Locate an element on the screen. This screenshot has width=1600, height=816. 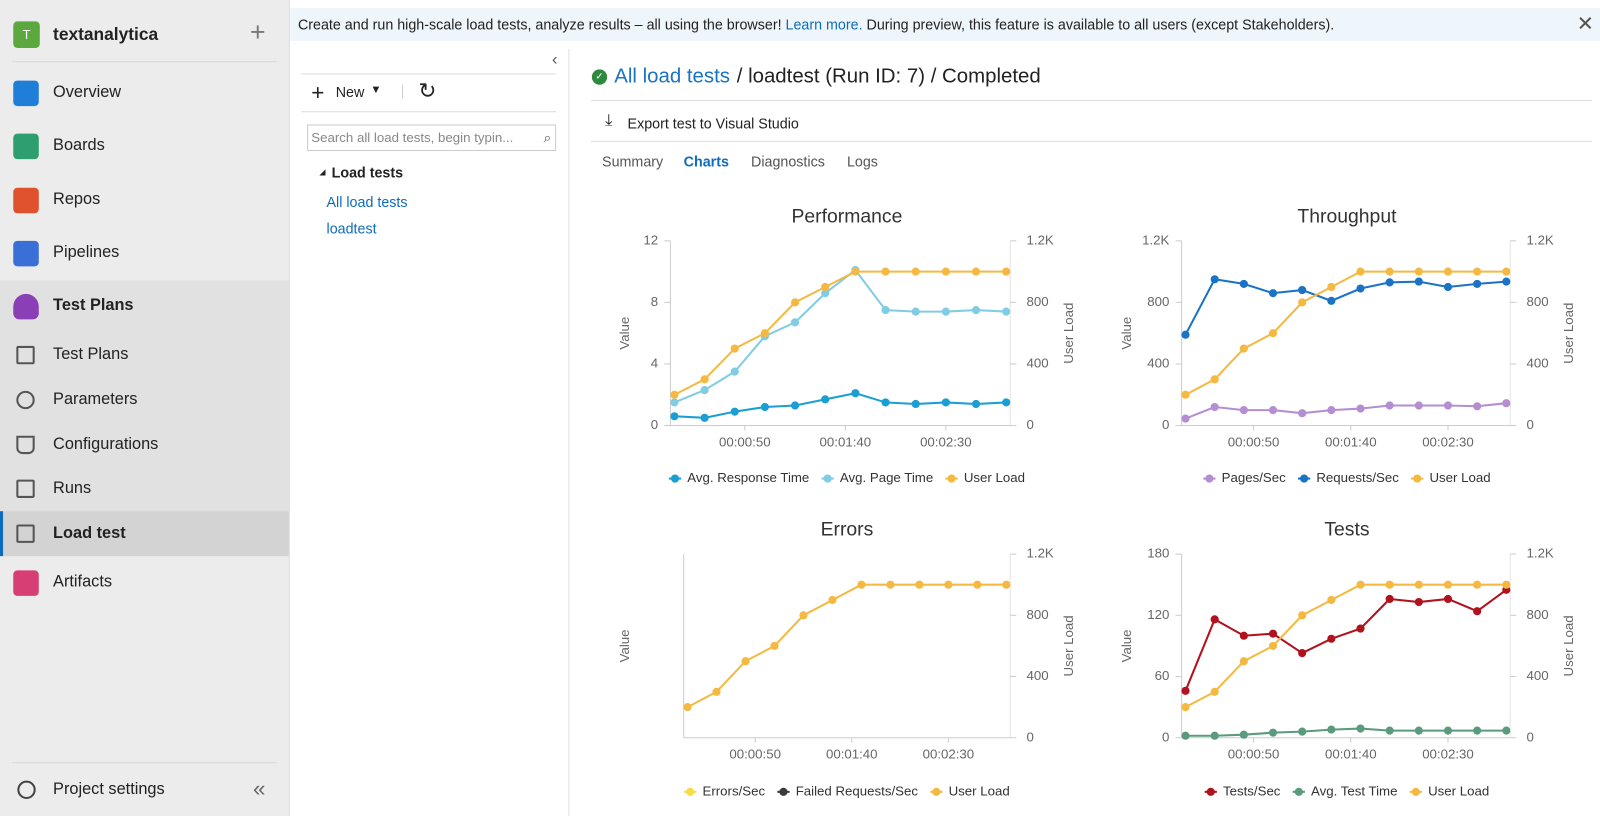
tab: Diagnostics is located at coordinates (788, 161).